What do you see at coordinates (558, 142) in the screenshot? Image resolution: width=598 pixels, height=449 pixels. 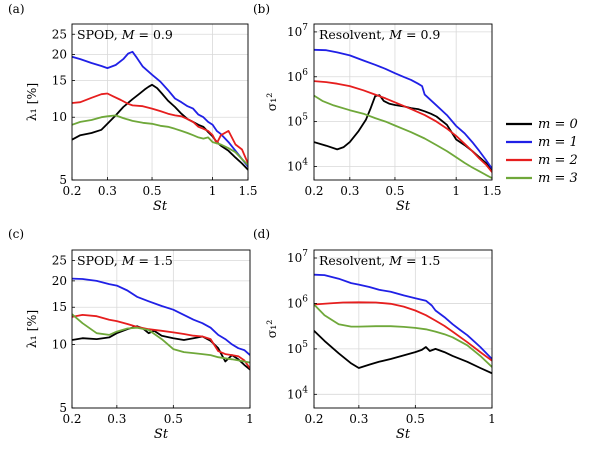 I see `legend-label: m = 1` at bounding box center [558, 142].